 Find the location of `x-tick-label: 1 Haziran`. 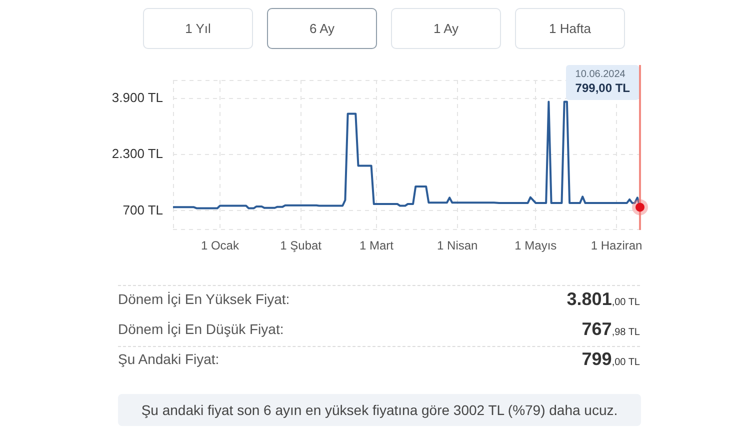

x-tick-label: 1 Haziran is located at coordinates (616, 245).